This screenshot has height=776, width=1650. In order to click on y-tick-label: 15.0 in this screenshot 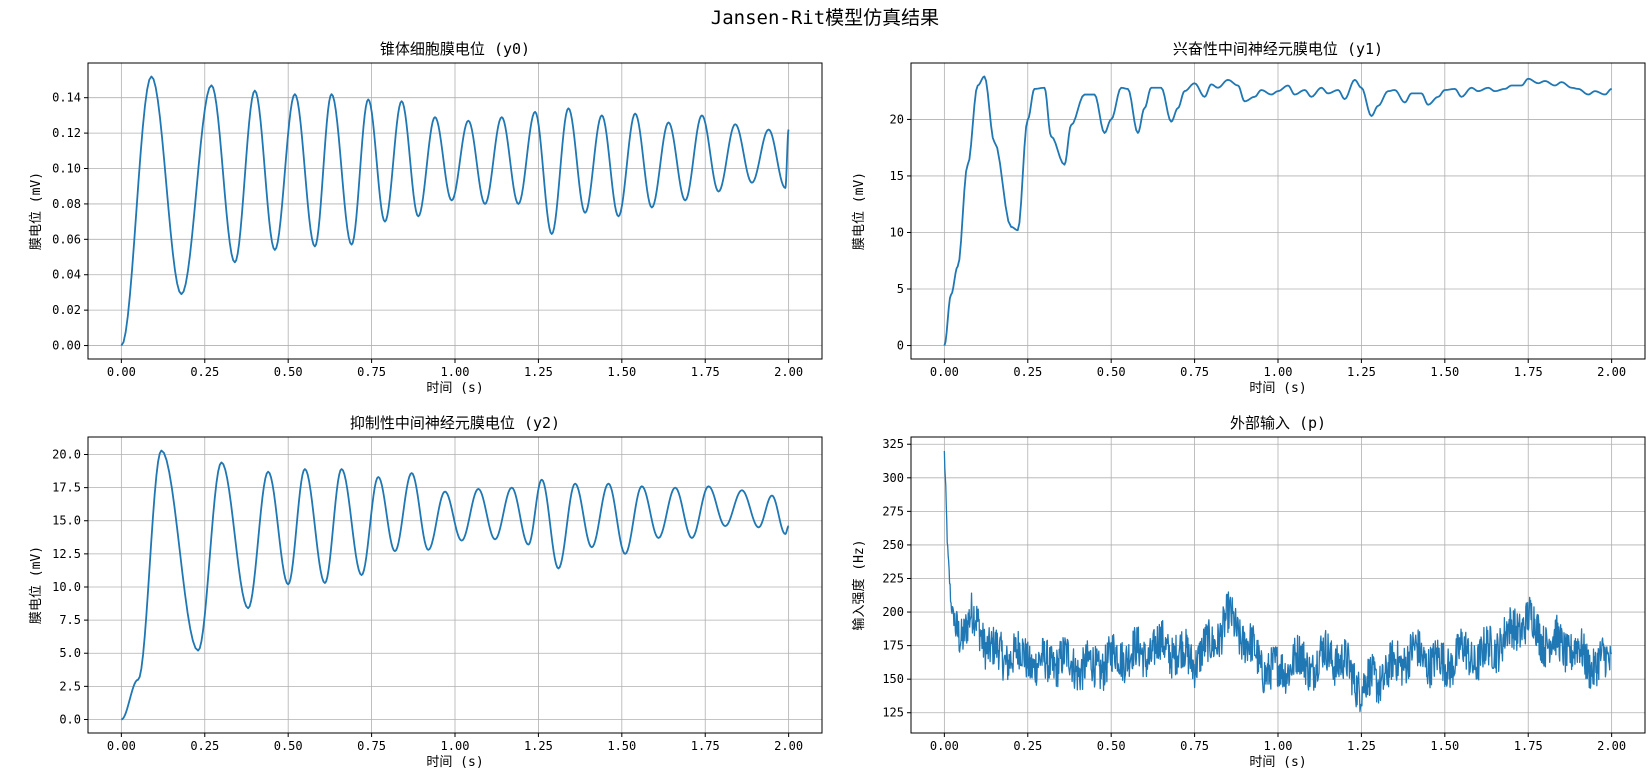, I will do `click(66, 521)`.